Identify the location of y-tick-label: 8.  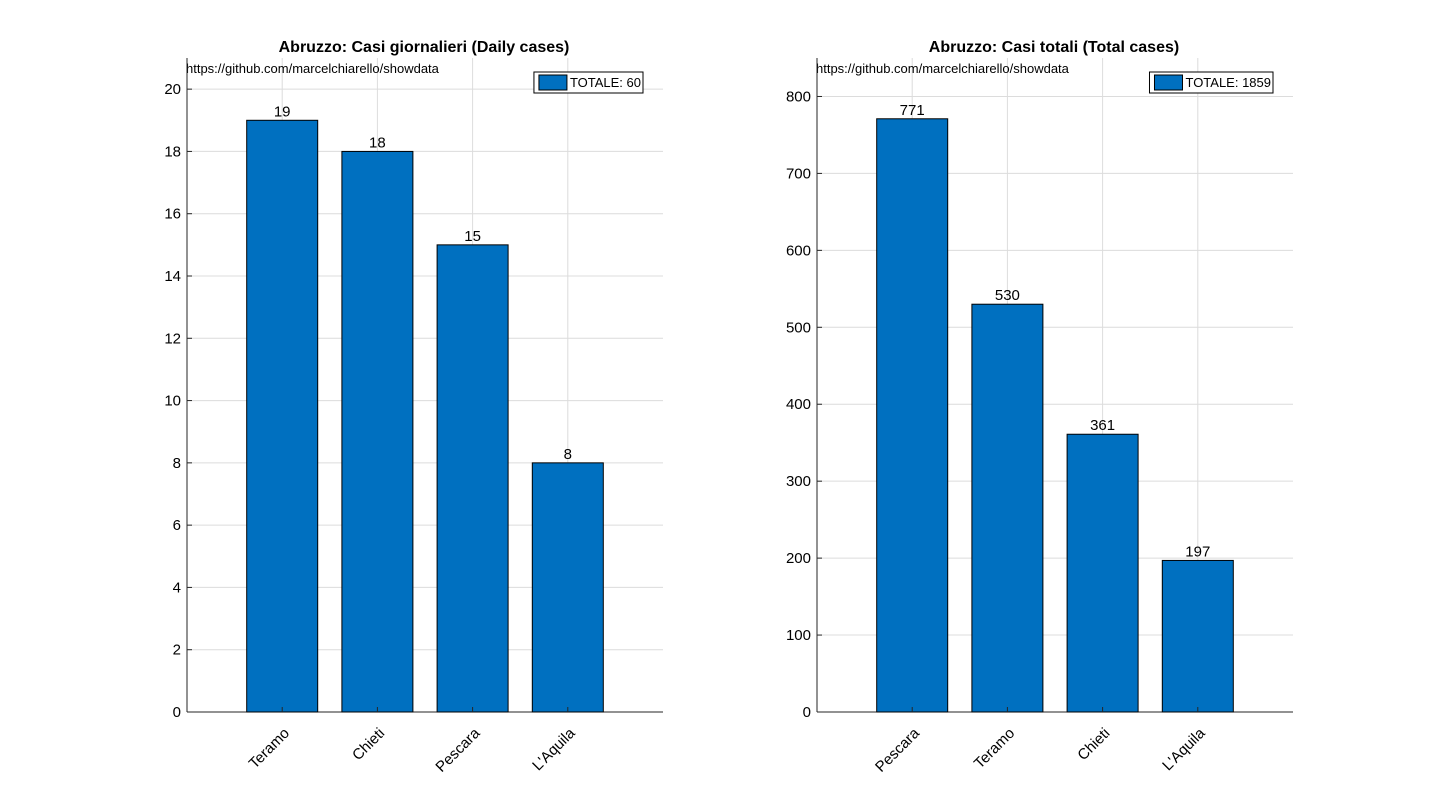
(177, 463).